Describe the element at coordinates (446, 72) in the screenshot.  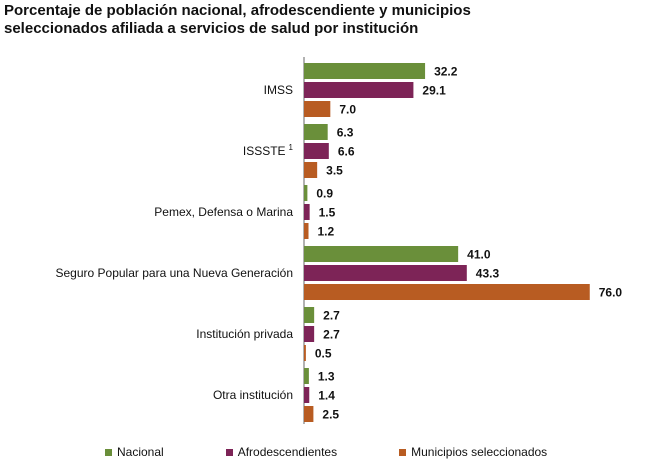
I see `value-label-nacional-imss: 32.2` at that location.